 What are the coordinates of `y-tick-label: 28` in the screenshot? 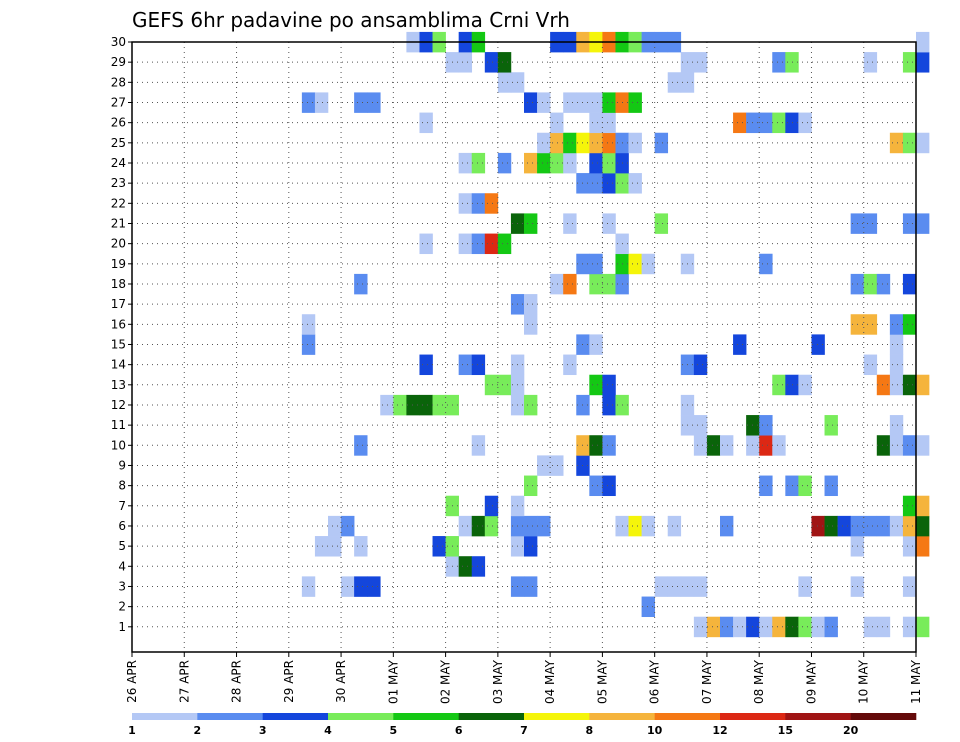 It's located at (118, 82).